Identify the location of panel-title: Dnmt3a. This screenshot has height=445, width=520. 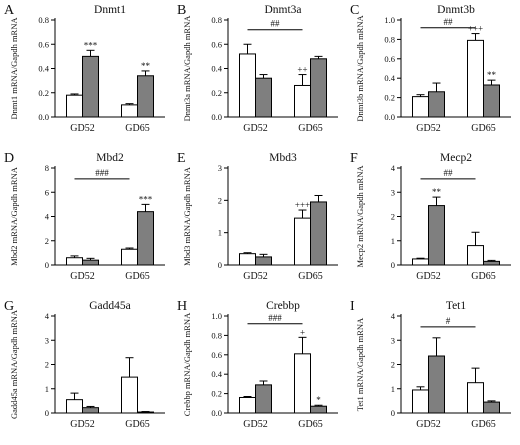
(282, 10).